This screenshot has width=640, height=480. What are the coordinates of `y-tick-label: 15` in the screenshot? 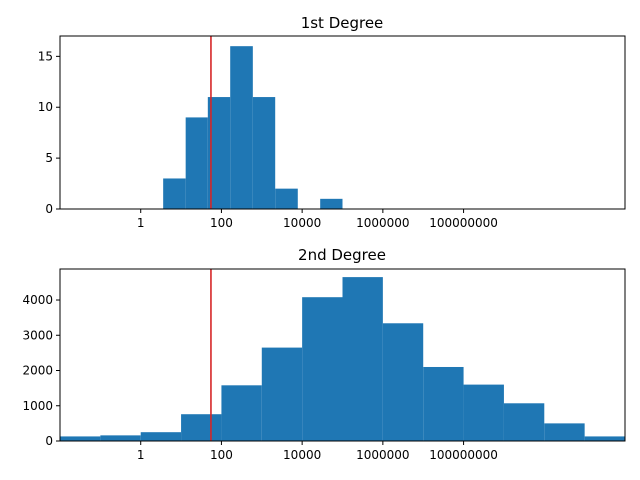 It's located at (45, 56).